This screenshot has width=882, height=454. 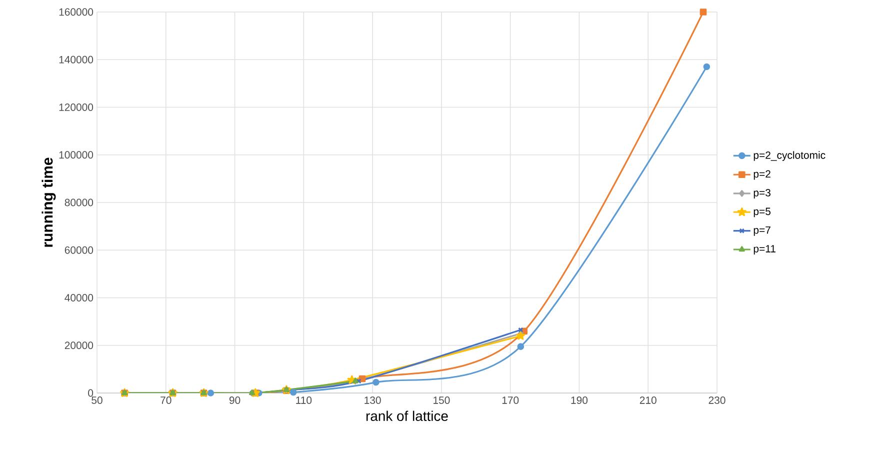 I want to click on x-tick-label: 190, so click(x=579, y=400).